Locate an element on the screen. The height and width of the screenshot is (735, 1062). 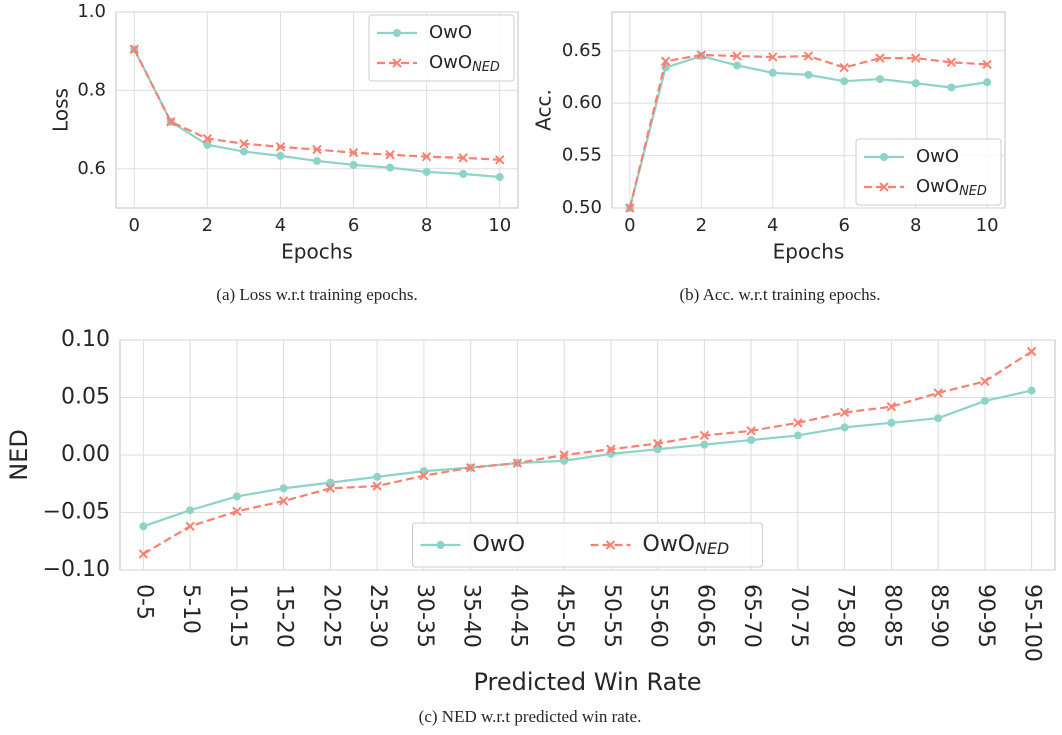
x-tick-label: 40-45 is located at coordinates (517, 616).